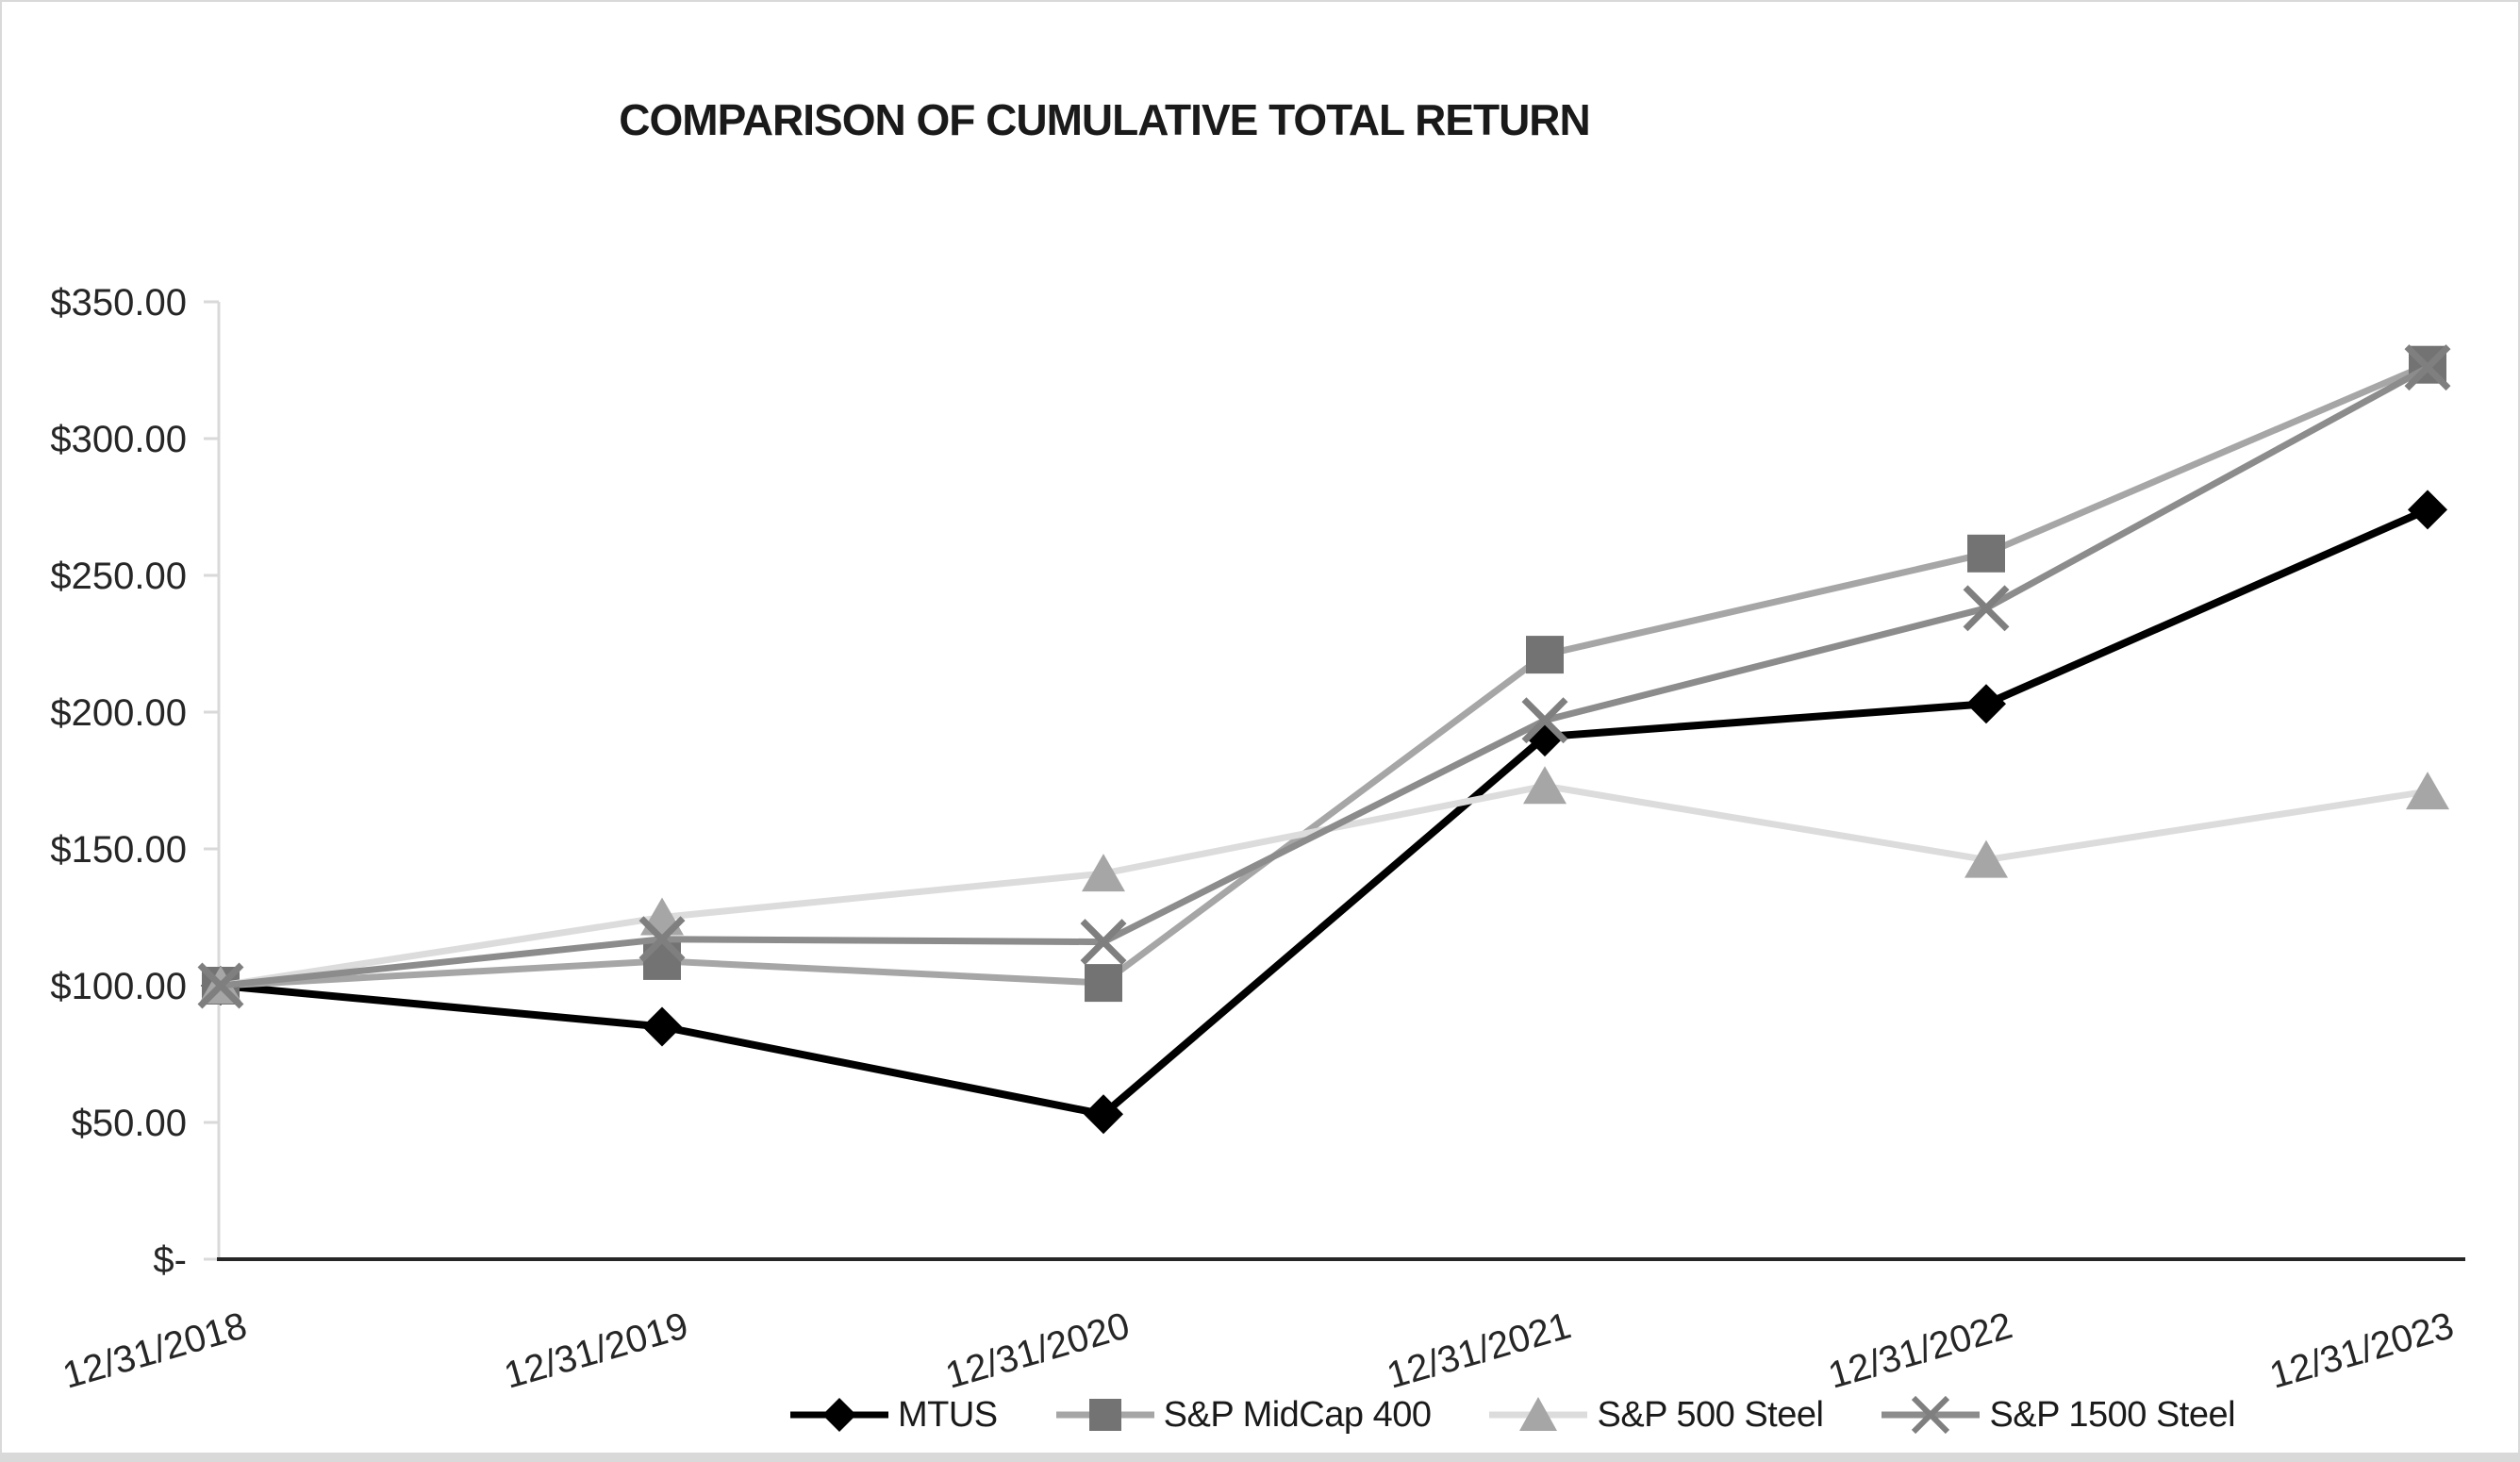 The height and width of the screenshot is (1462, 2520). I want to click on x-tick-label: 12/31/2018, so click(155, 1350).